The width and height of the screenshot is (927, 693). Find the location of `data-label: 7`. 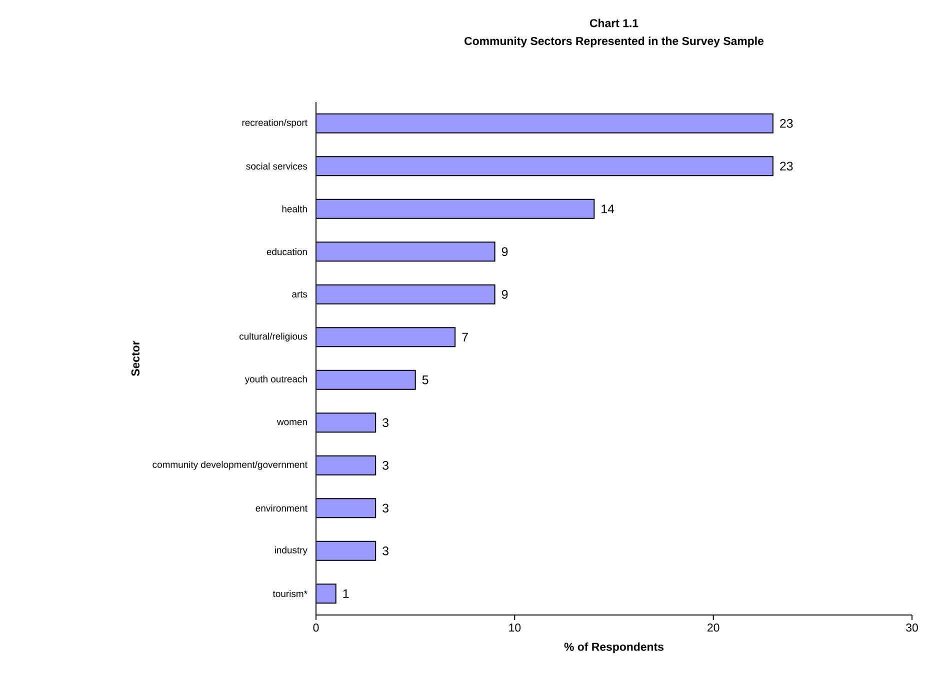

data-label: 7 is located at coordinates (465, 337).